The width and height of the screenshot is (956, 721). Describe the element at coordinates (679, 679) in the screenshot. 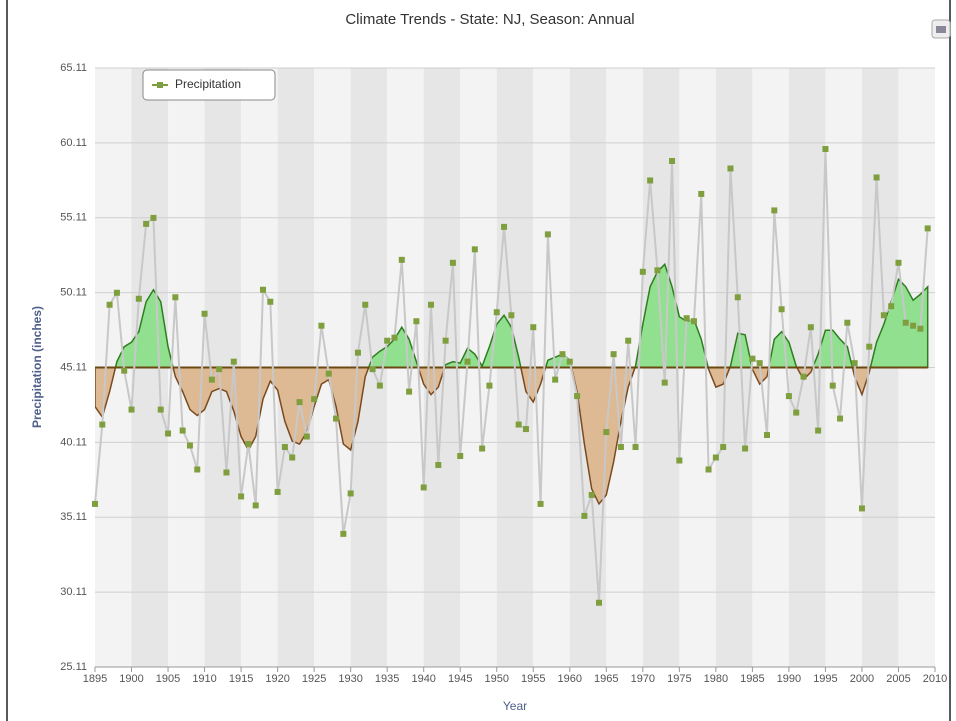

I see `x-tick-label: 1975` at that location.